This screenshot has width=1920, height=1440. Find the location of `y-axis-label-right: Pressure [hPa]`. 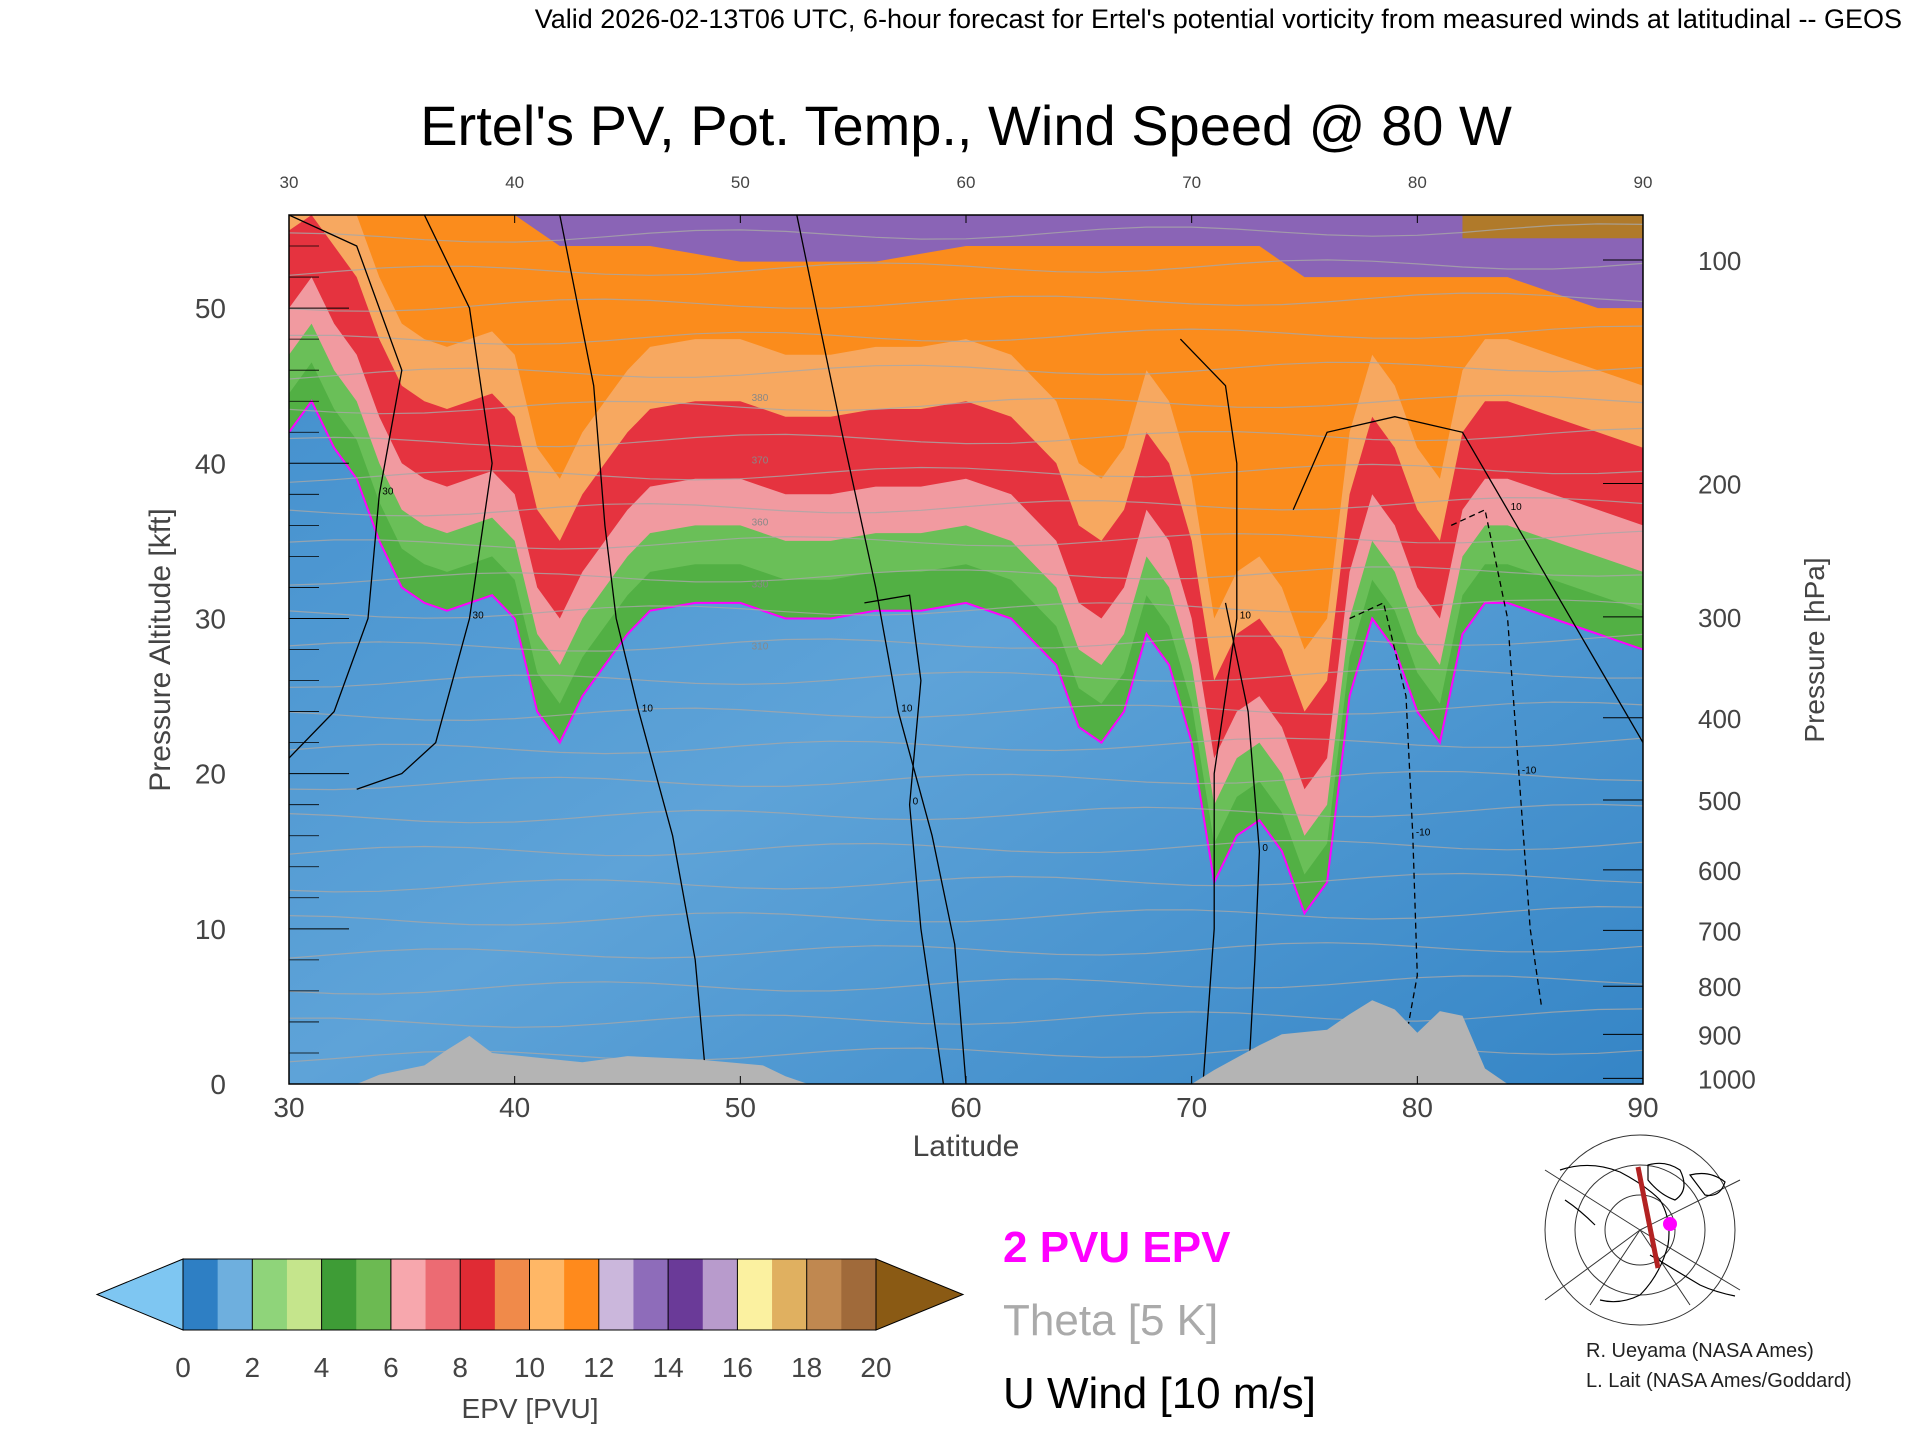

y-axis-label-right: Pressure [hPa] is located at coordinates (1814, 649).